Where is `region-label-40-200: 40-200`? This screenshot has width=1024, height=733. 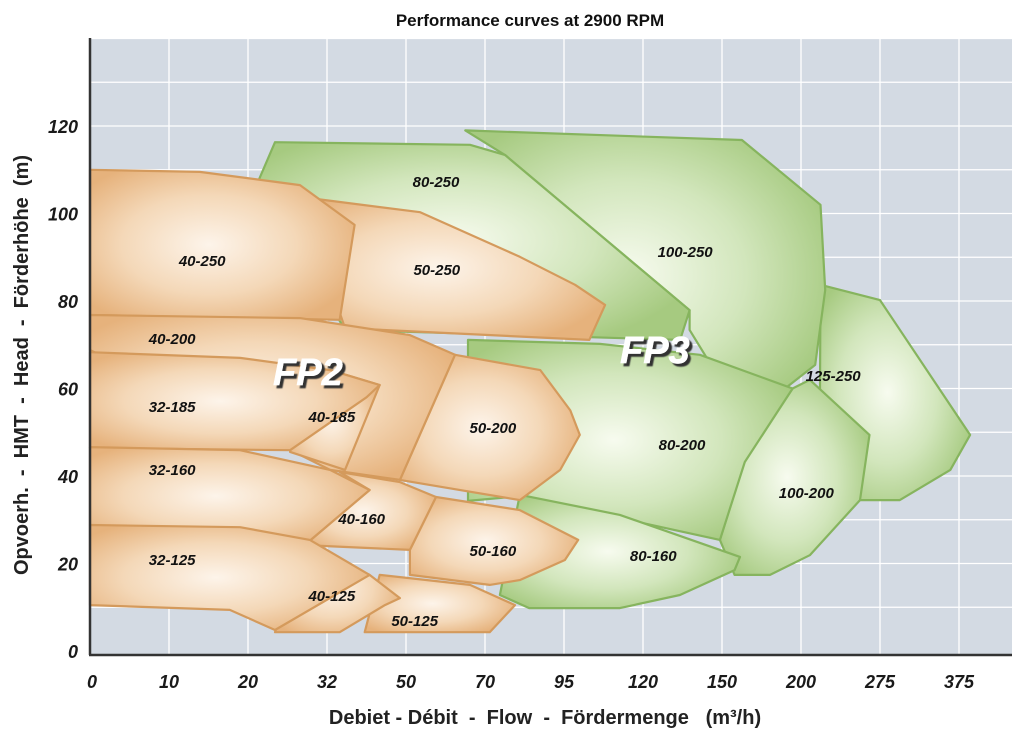 region-label-40-200: 40-200 is located at coordinates (172, 339).